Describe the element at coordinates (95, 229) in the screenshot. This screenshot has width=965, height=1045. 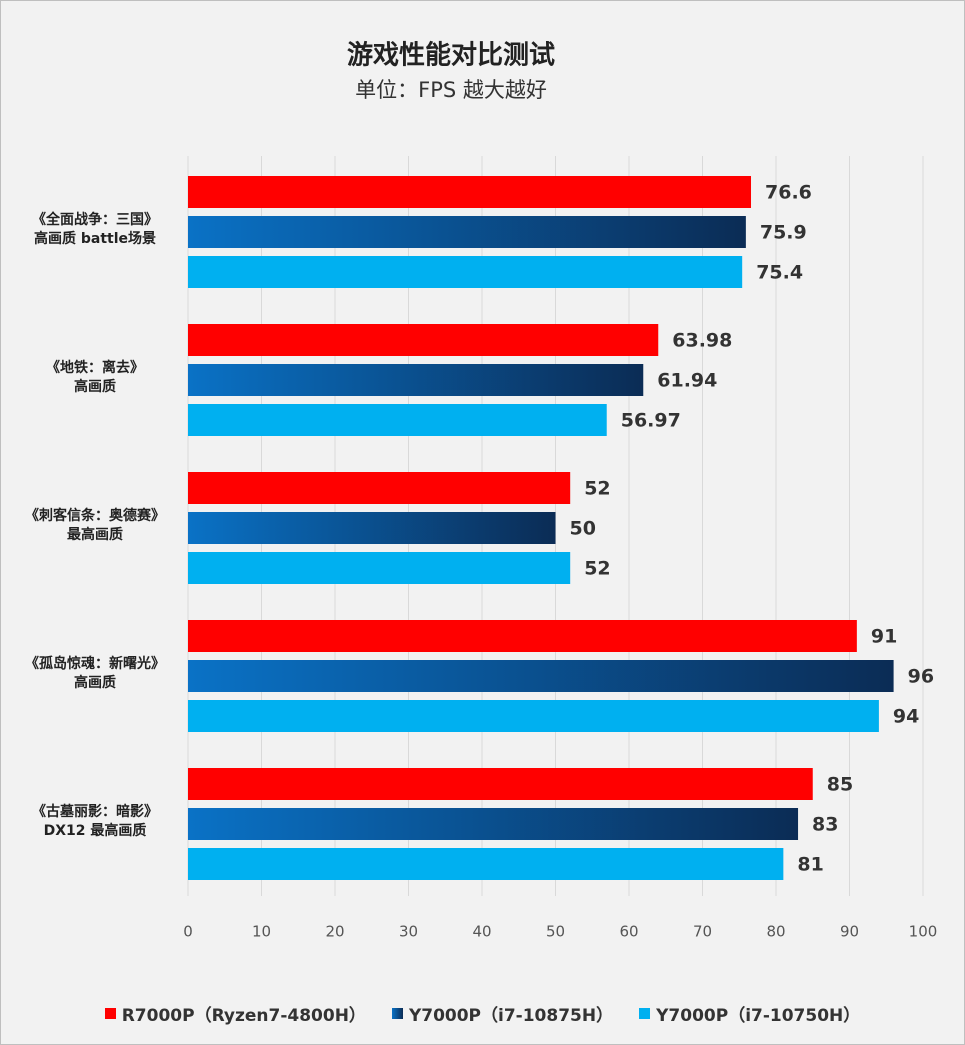
I see `category-label: 《全面战争：三国》 高画质 battle场景` at that location.